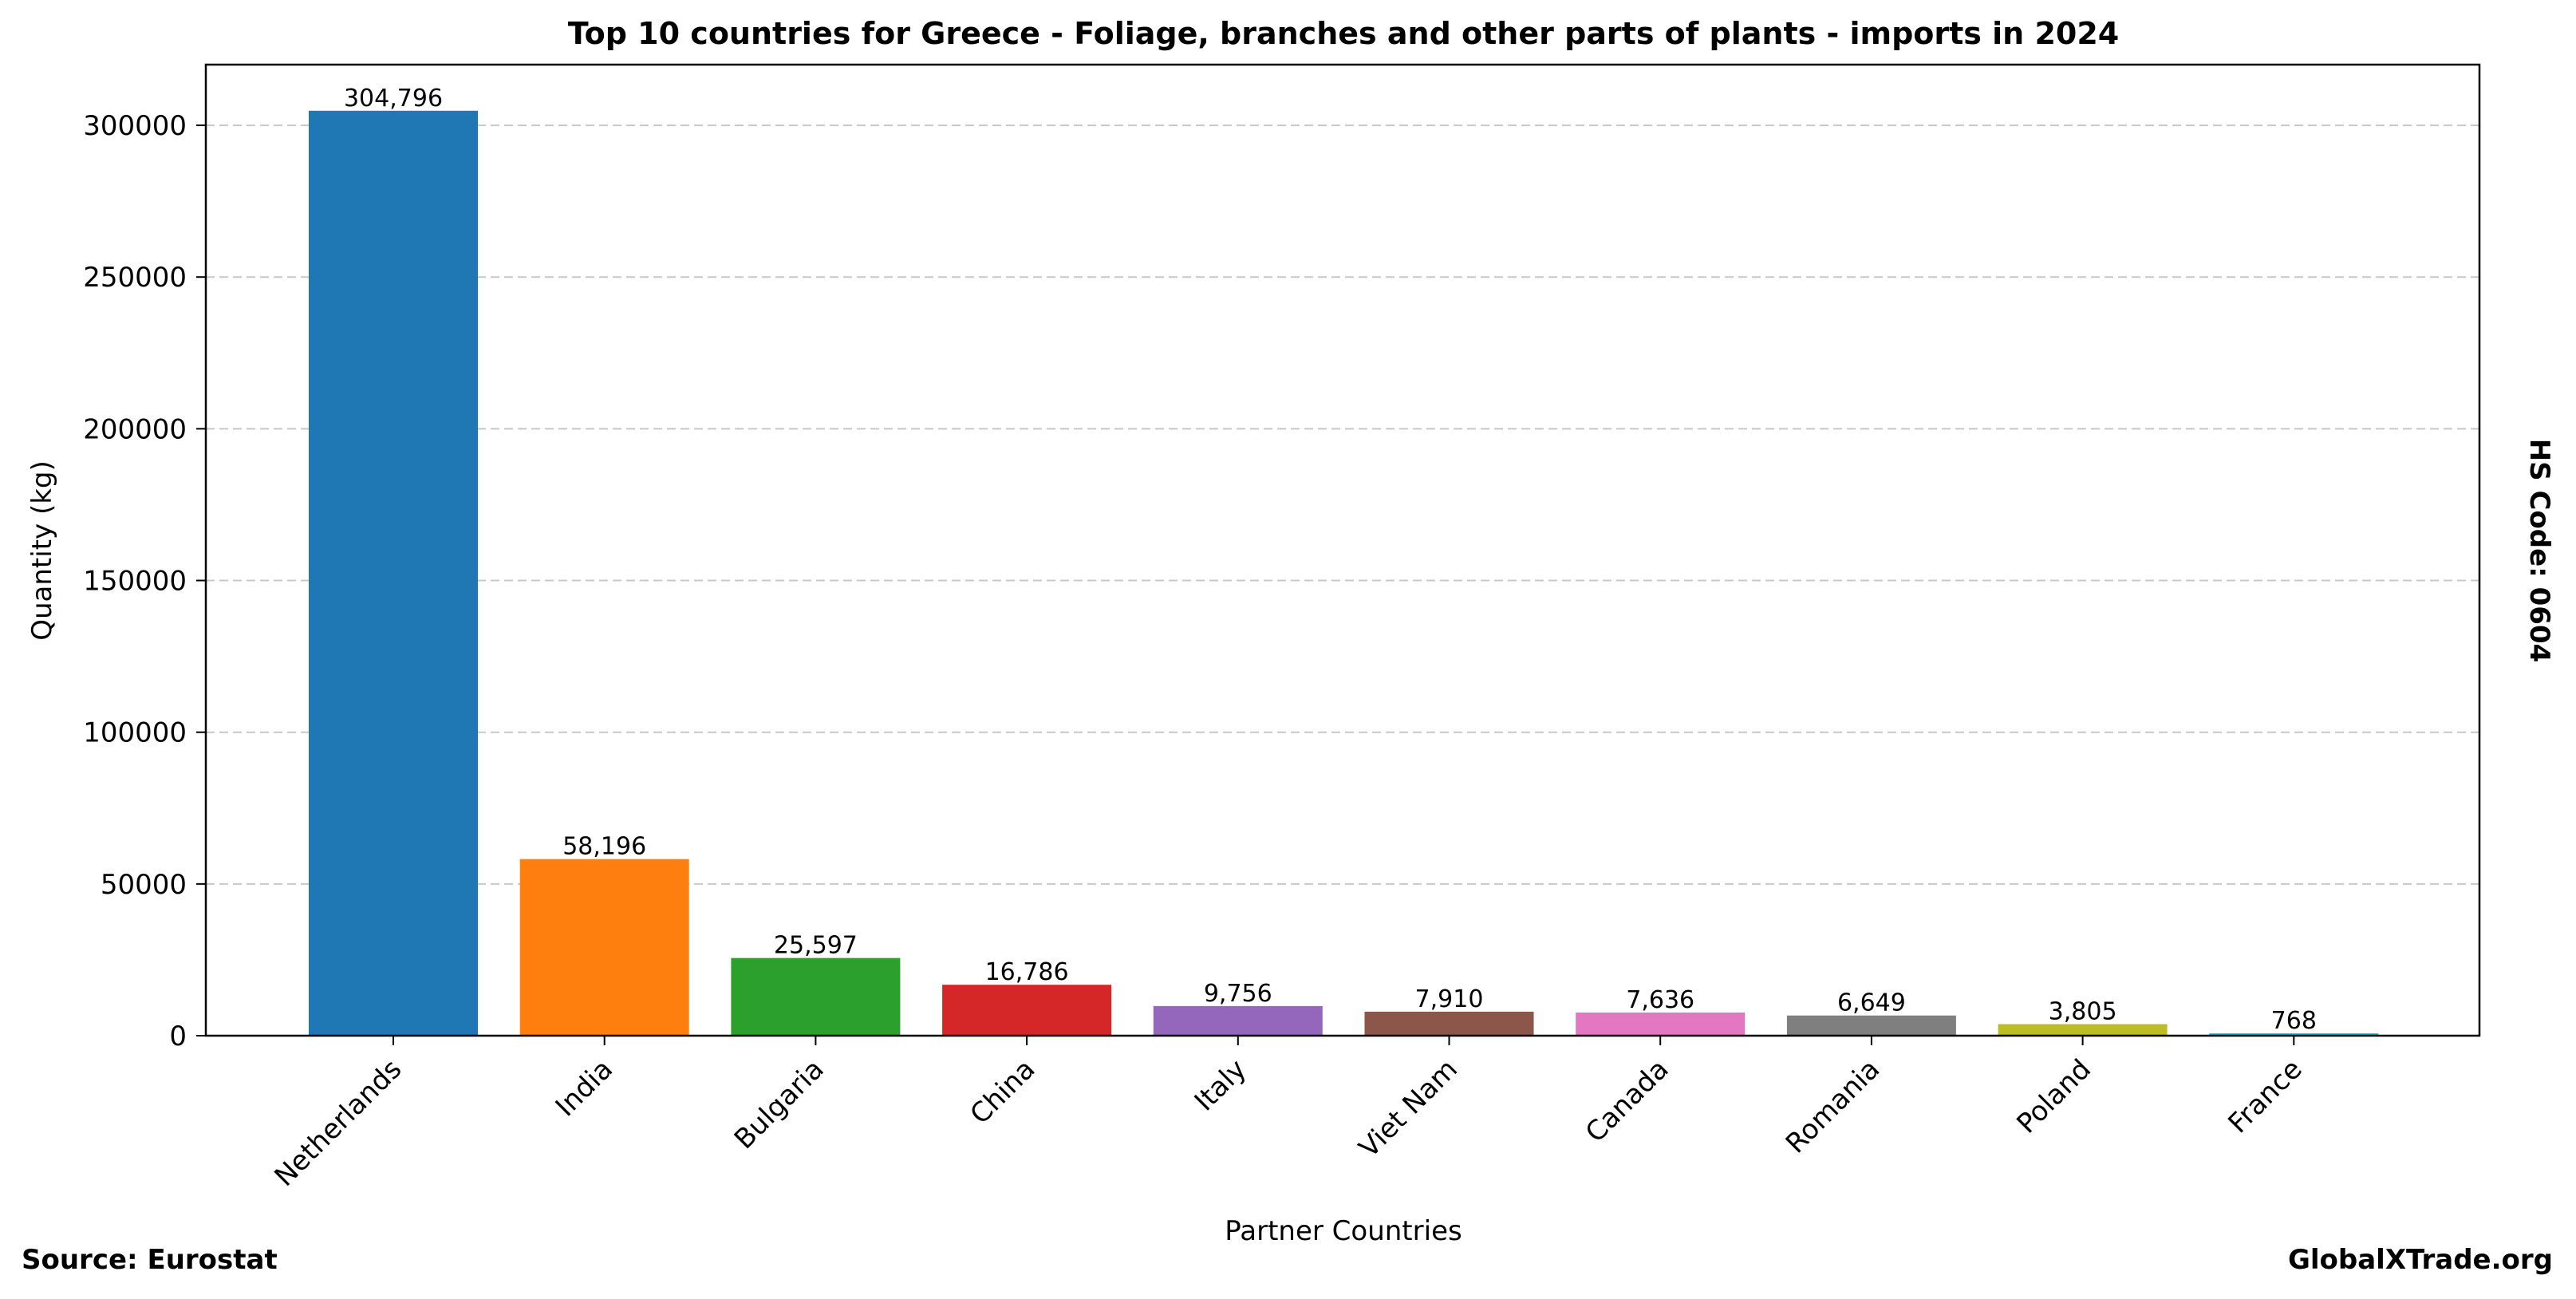 Image resolution: width=2576 pixels, height=1299 pixels. Describe the element at coordinates (42, 551) in the screenshot. I see `y-axis-label: Quantity (kg)` at that location.